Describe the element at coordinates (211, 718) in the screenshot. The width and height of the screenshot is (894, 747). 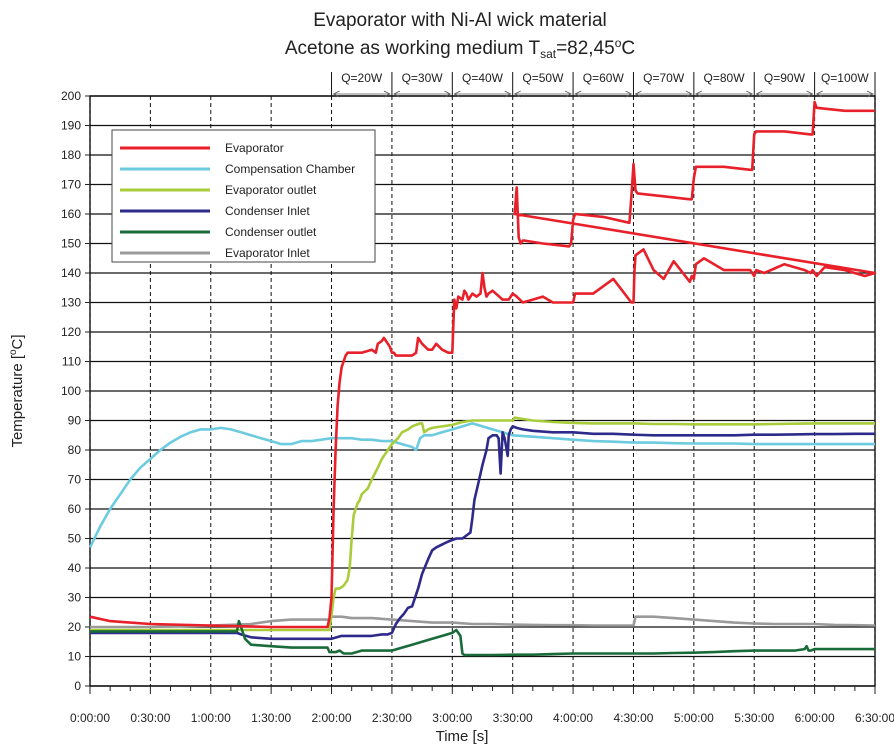
I see `x-tick-label: 1:00:00` at that location.